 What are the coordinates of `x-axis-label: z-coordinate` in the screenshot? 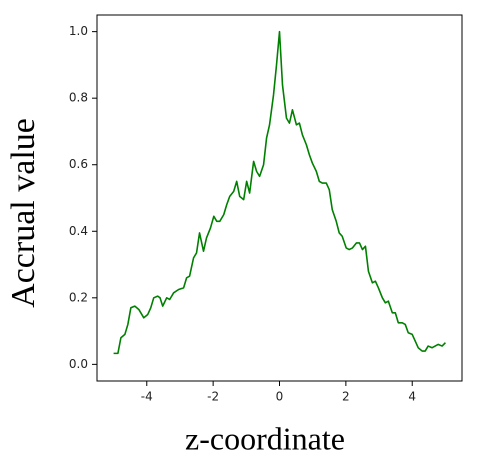 It's located at (265, 438).